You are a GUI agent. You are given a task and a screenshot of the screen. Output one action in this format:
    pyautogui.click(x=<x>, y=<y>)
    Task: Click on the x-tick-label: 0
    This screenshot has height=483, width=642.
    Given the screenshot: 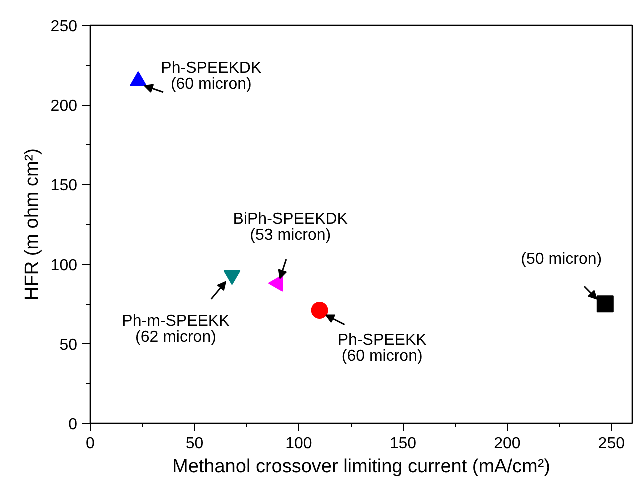 What is the action you would take?
    pyautogui.click(x=91, y=444)
    